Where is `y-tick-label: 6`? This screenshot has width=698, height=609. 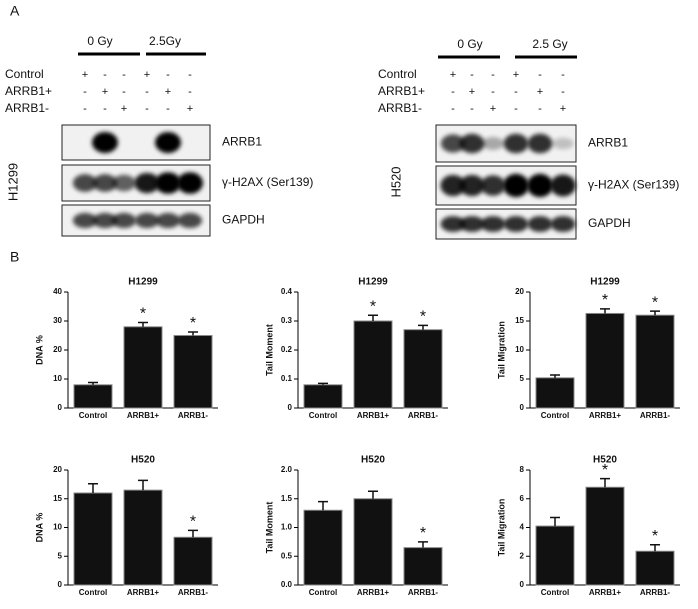 y-tick-label: 6 is located at coordinates (522, 498).